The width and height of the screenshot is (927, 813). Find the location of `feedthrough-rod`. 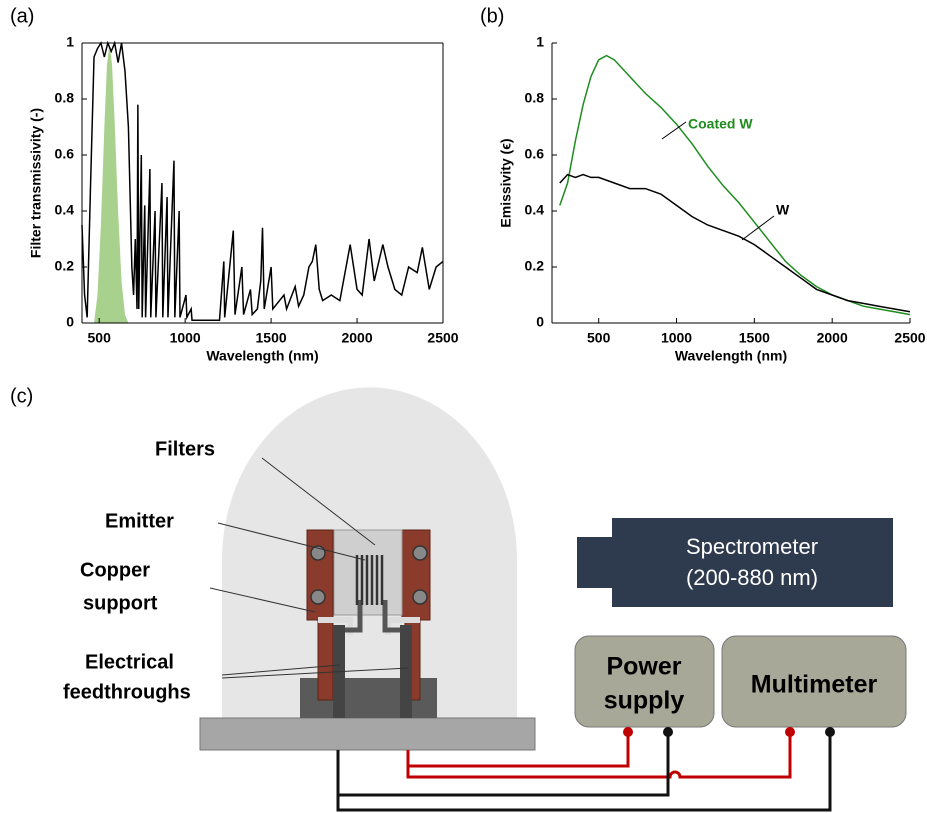

feedthrough-rod is located at coordinates (406, 671).